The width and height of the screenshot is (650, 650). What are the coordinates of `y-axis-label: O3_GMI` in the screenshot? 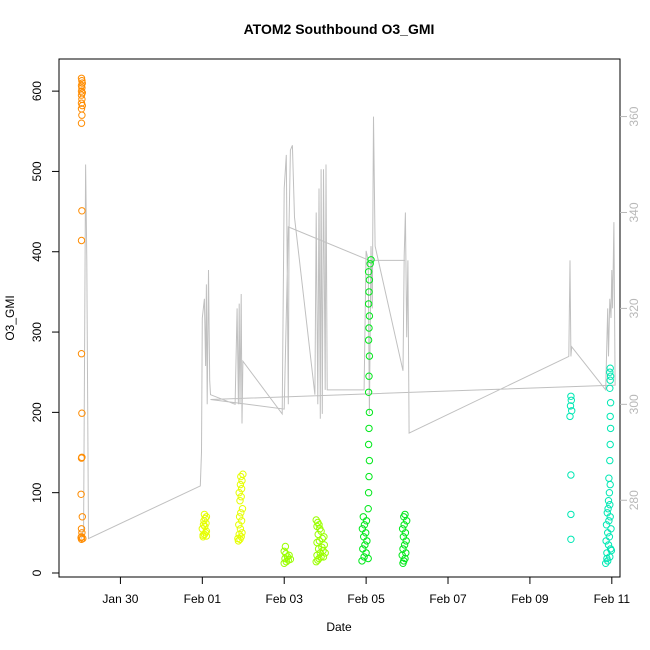 It's located at (10, 317).